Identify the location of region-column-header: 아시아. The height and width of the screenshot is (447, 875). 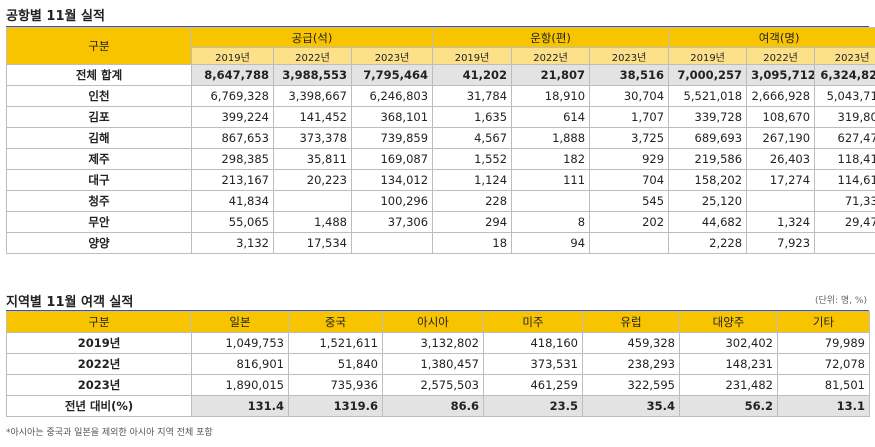
(433, 322).